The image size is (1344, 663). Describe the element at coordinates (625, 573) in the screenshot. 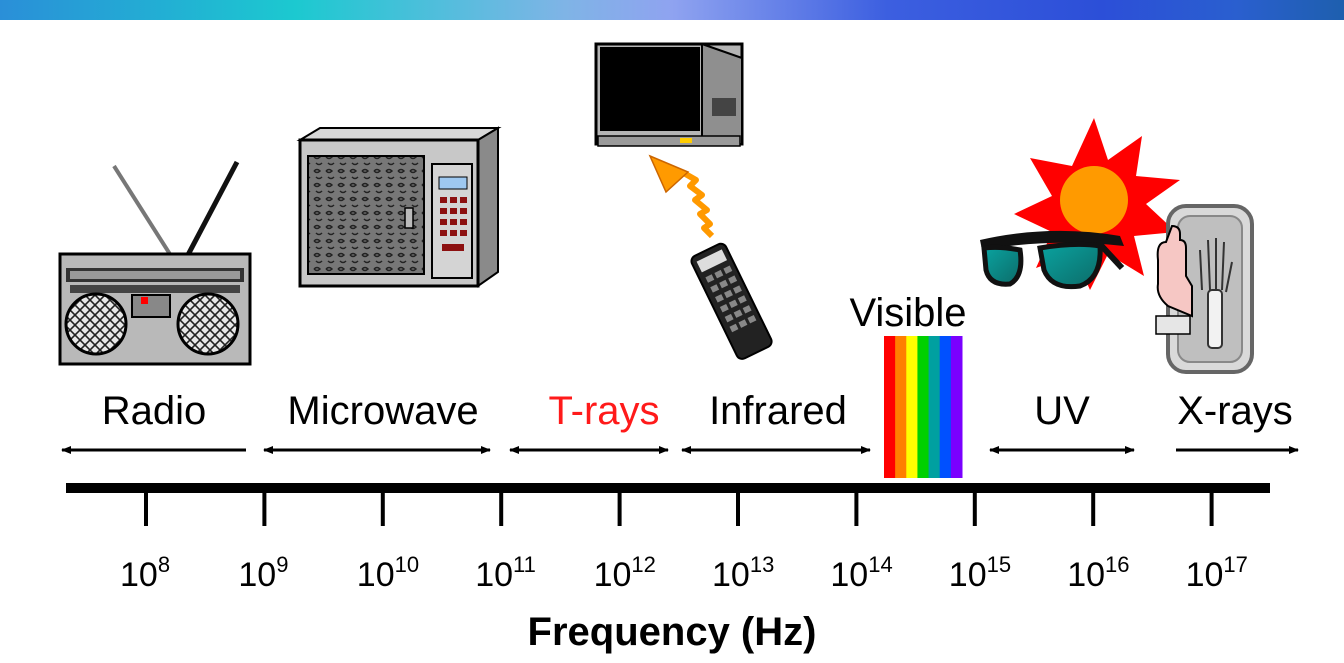

I see `axis-tick-label-12: 10¹²` at that location.